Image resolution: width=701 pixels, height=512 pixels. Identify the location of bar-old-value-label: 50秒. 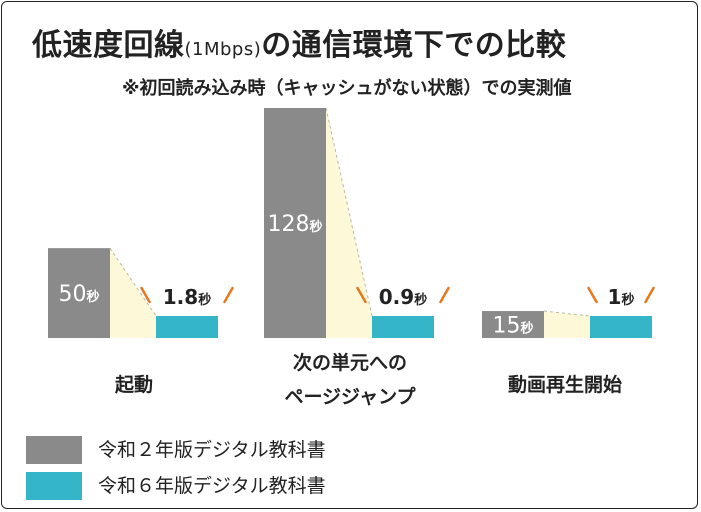
(78, 294).